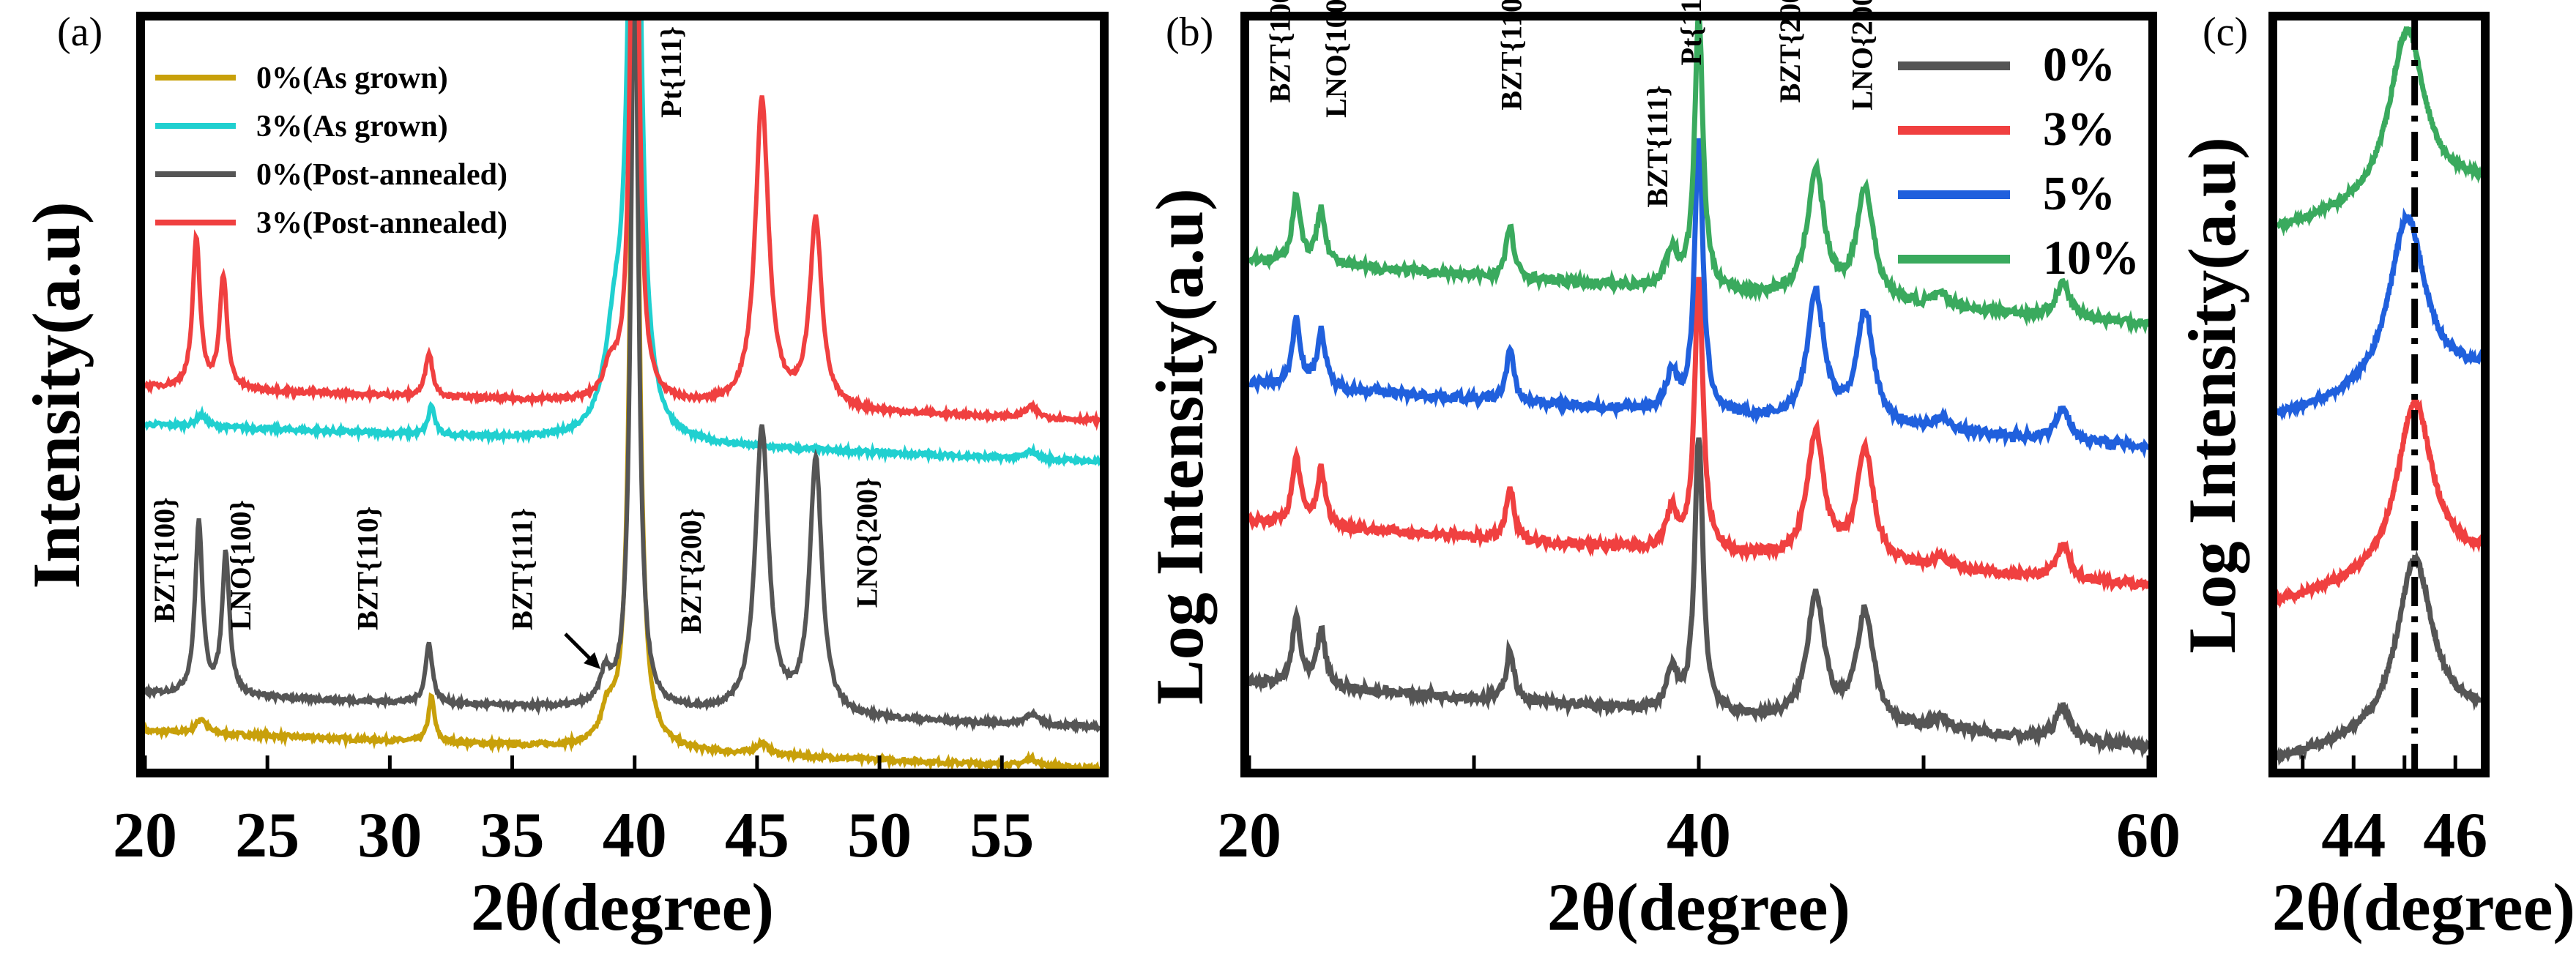 The height and width of the screenshot is (978, 2576). What do you see at coordinates (2394, 813) in the screenshot?
I see `panel-c-x-ticks: 44 46` at bounding box center [2394, 813].